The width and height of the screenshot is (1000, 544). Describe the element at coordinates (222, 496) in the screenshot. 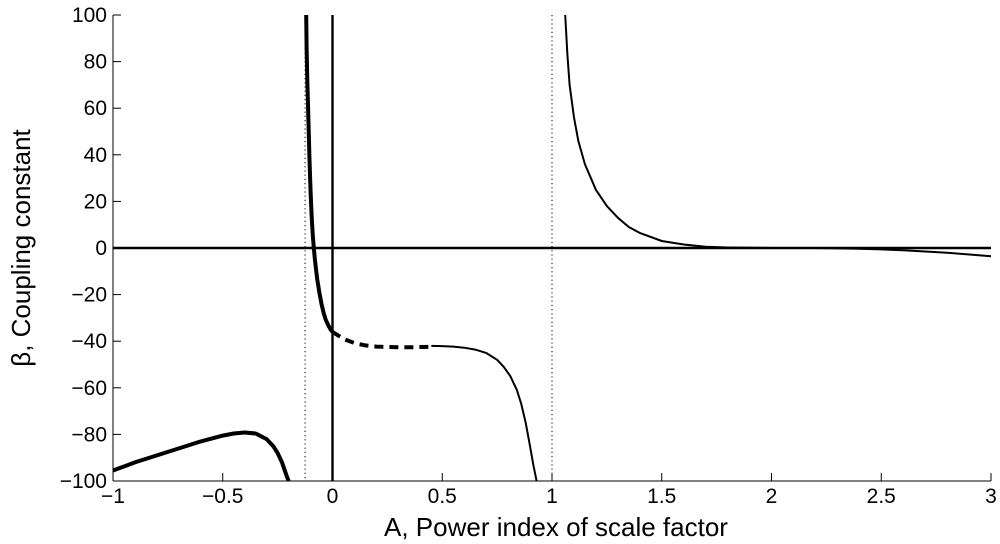

I see `x-tick-label-1: −0.5` at that location.